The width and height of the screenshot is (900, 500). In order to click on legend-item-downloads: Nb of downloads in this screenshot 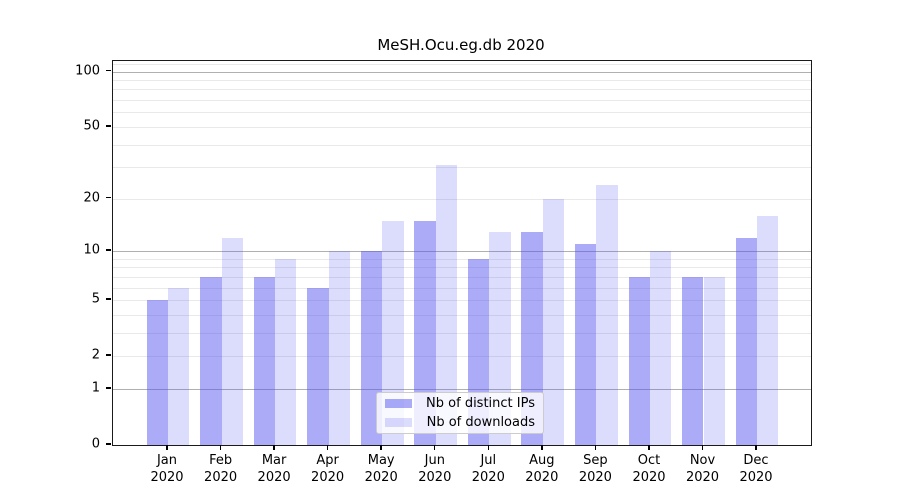, I will do `click(460, 422)`.